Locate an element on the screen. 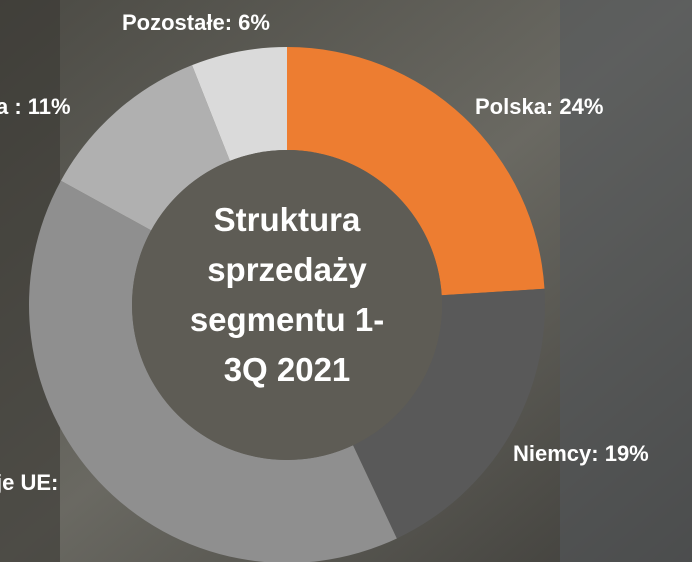 This screenshot has width=692, height=562. data-label: Niemcy: 19% is located at coordinates (581, 453).